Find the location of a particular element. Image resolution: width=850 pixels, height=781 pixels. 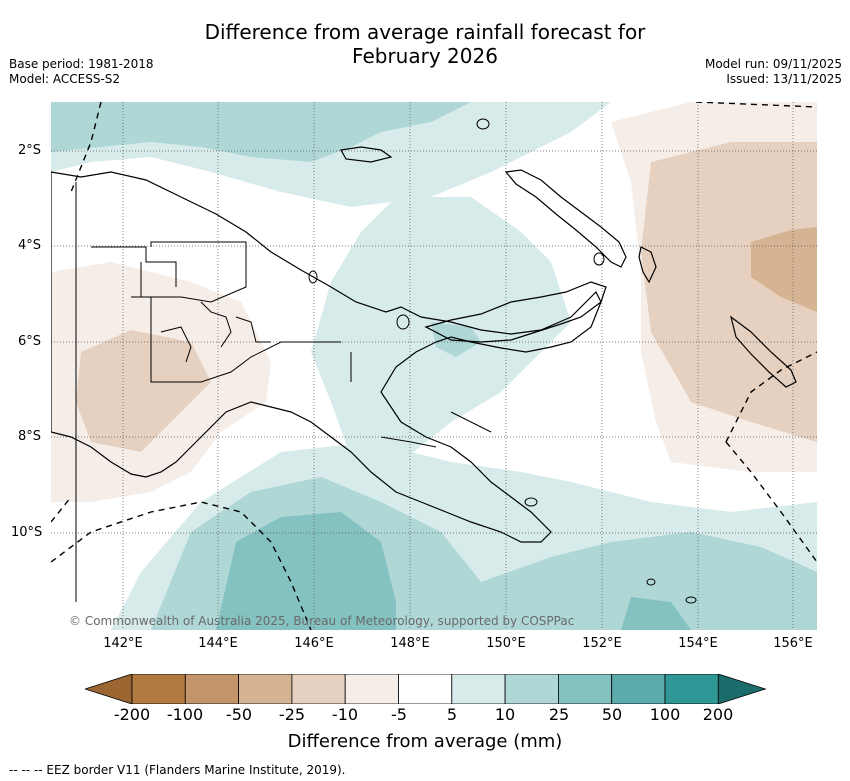

dry-region-west-core is located at coordinates (143, 391).